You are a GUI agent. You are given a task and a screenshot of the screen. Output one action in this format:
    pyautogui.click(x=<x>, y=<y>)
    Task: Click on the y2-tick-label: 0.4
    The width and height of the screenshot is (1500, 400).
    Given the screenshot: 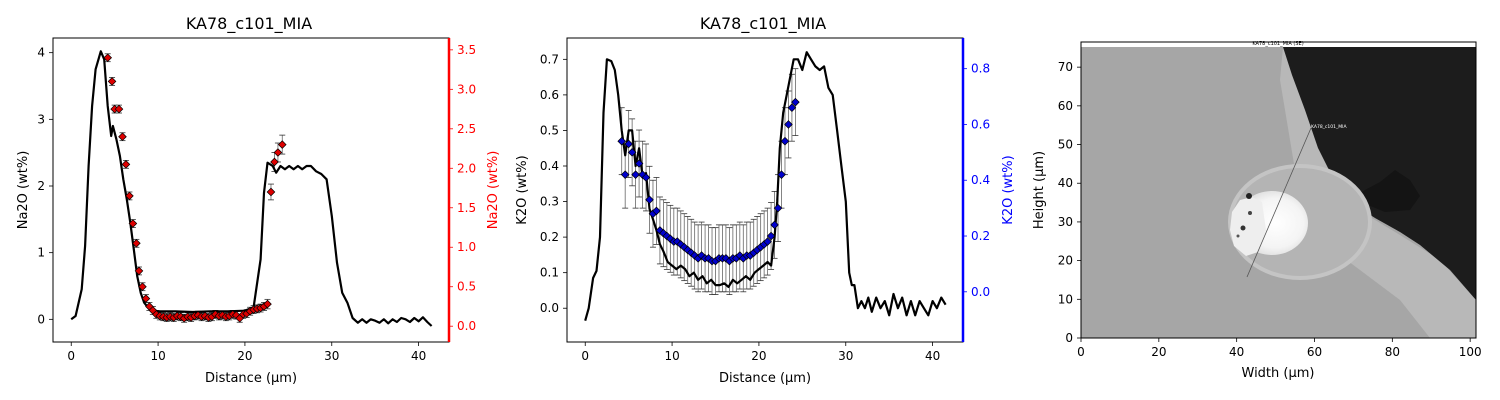 What is the action you would take?
    pyautogui.click(x=980, y=180)
    